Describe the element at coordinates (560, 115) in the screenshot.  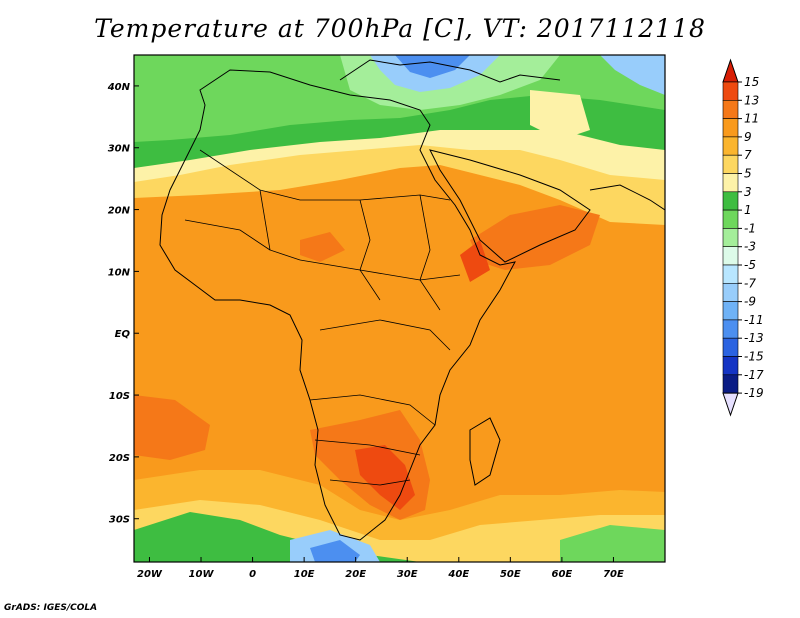
I see `field-band-arabia-cool` at that location.